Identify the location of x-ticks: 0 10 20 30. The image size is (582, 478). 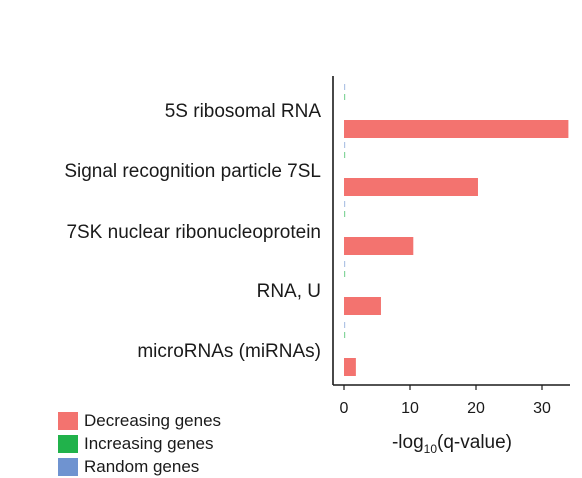
(445, 401).